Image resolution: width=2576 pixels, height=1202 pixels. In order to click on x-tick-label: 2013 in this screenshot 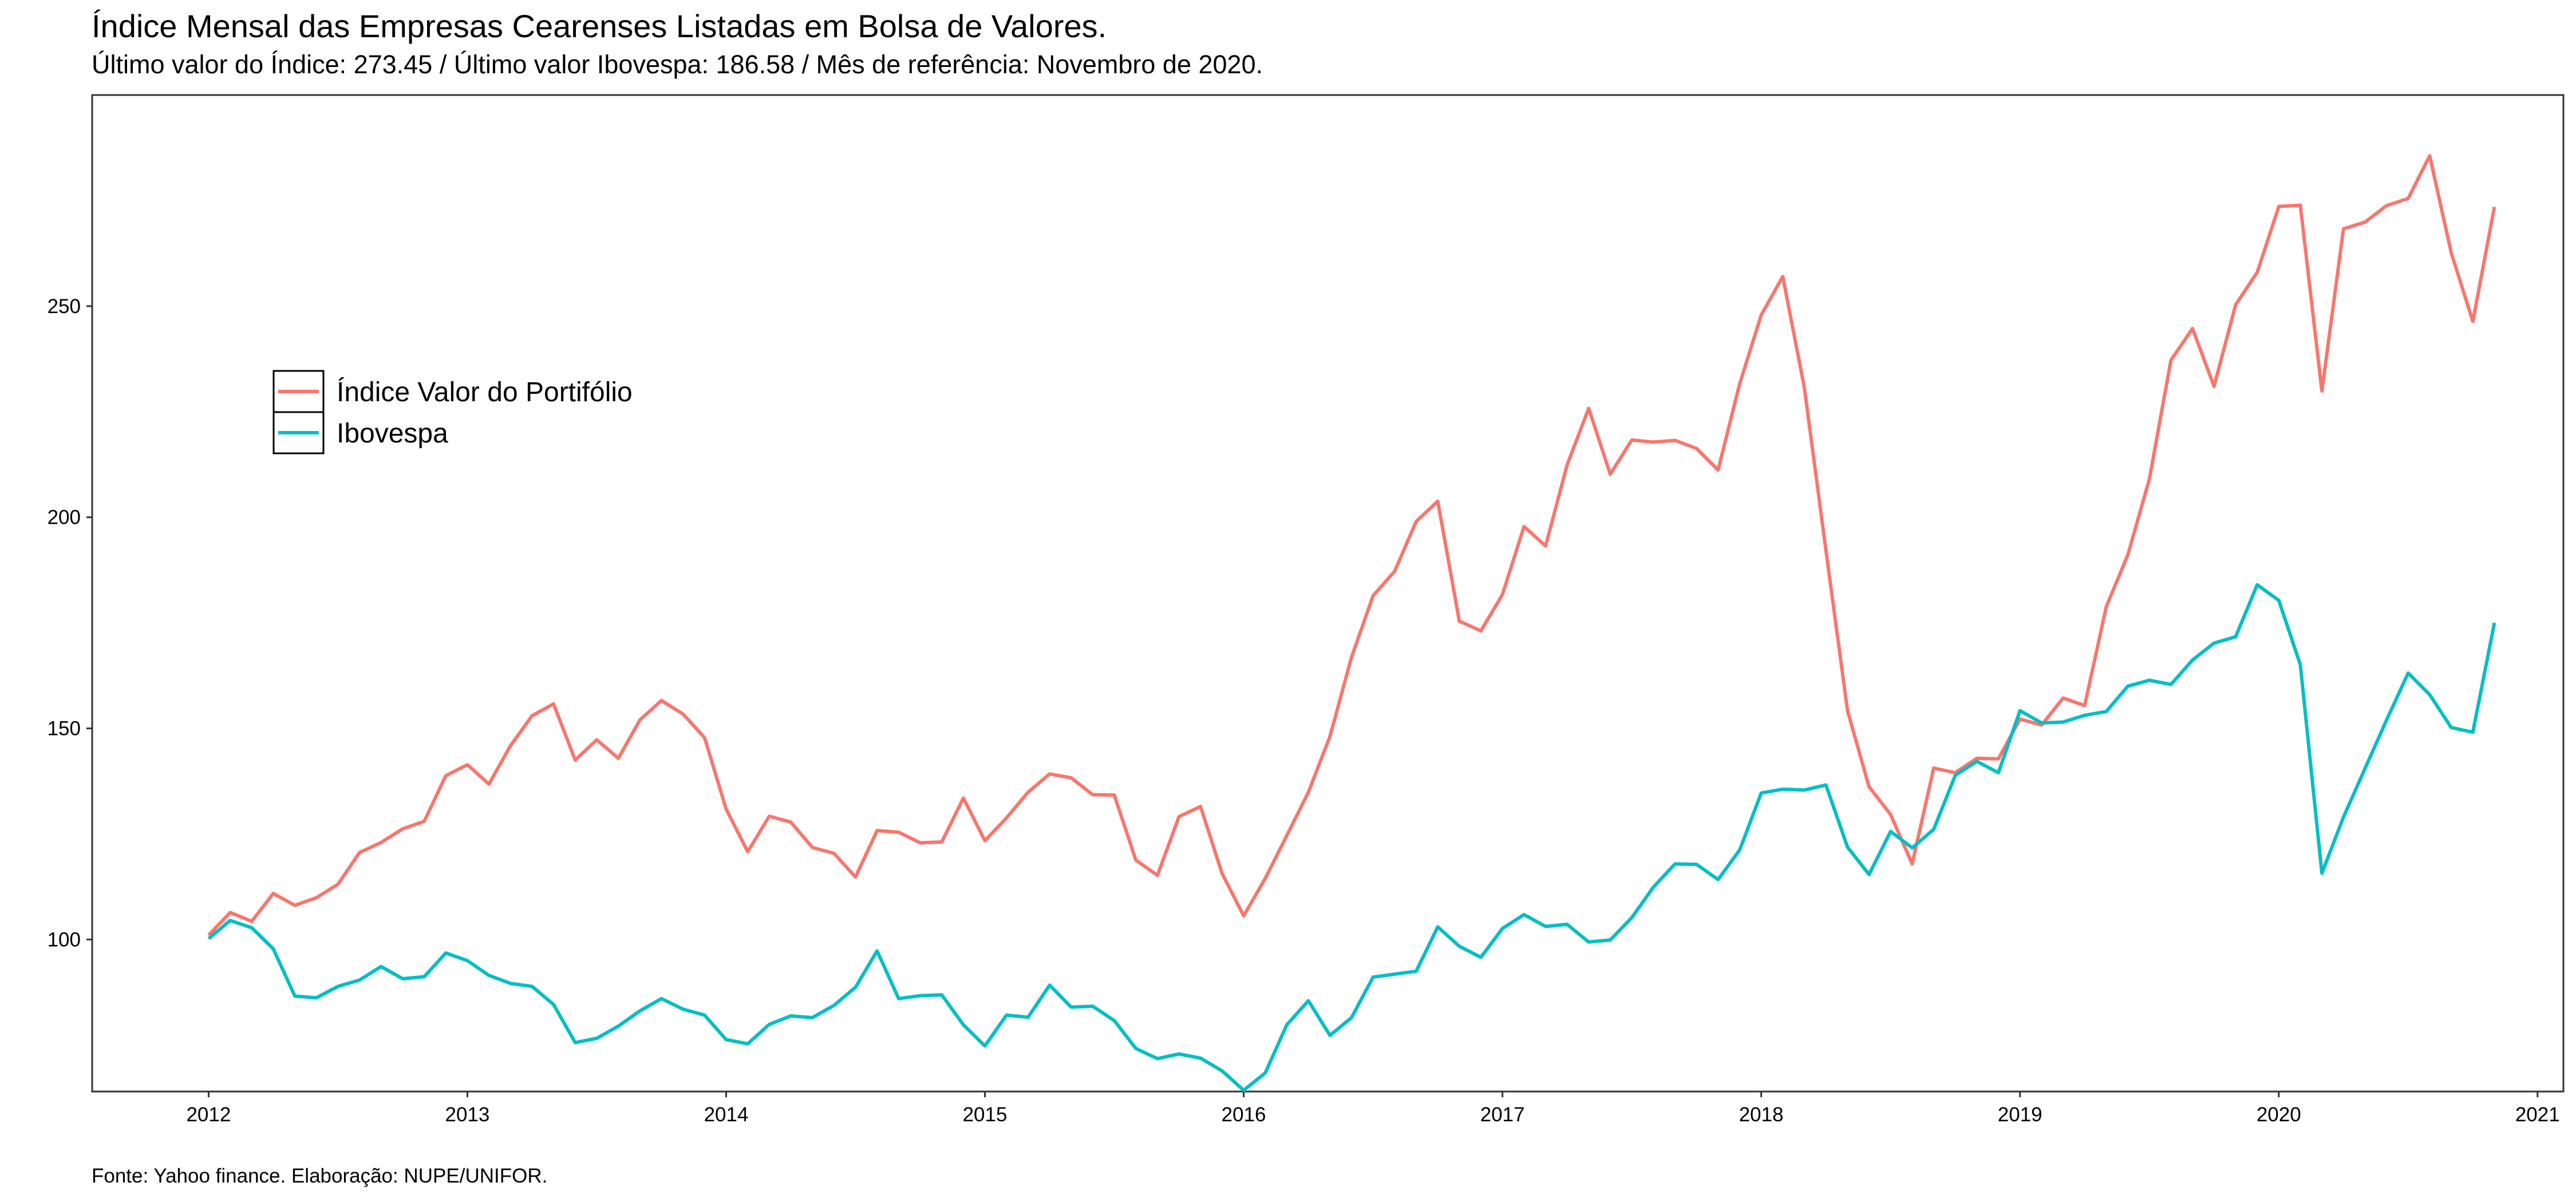, I will do `click(467, 1115)`.